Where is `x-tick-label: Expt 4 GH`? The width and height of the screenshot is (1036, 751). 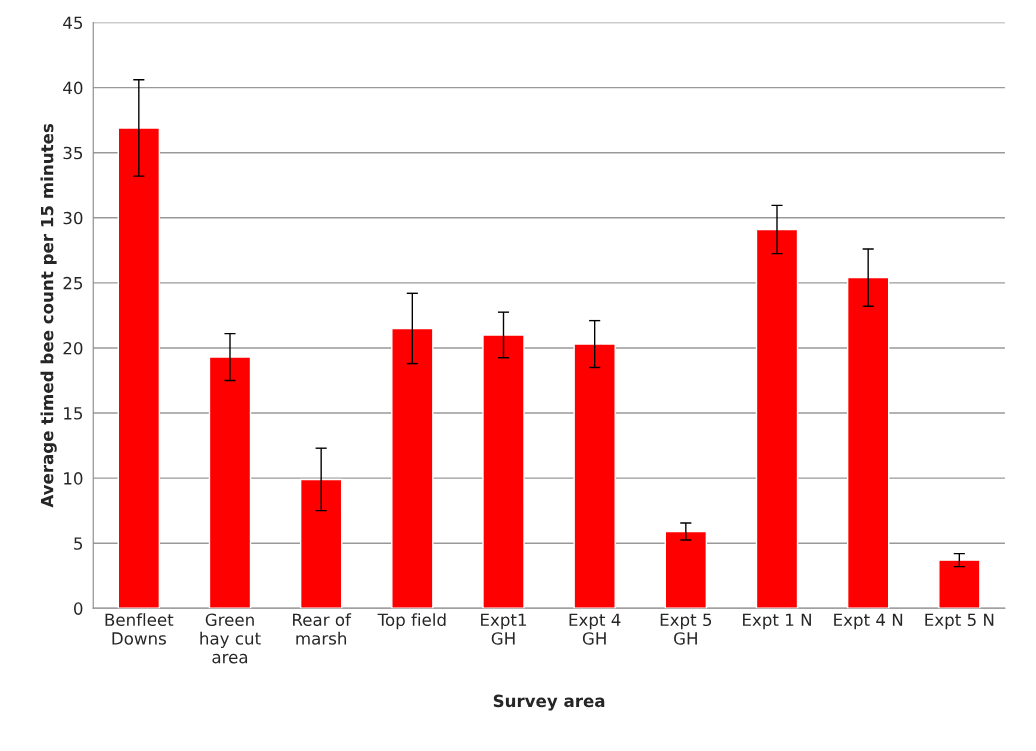 x-tick-label: Expt 4 GH is located at coordinates (595, 629).